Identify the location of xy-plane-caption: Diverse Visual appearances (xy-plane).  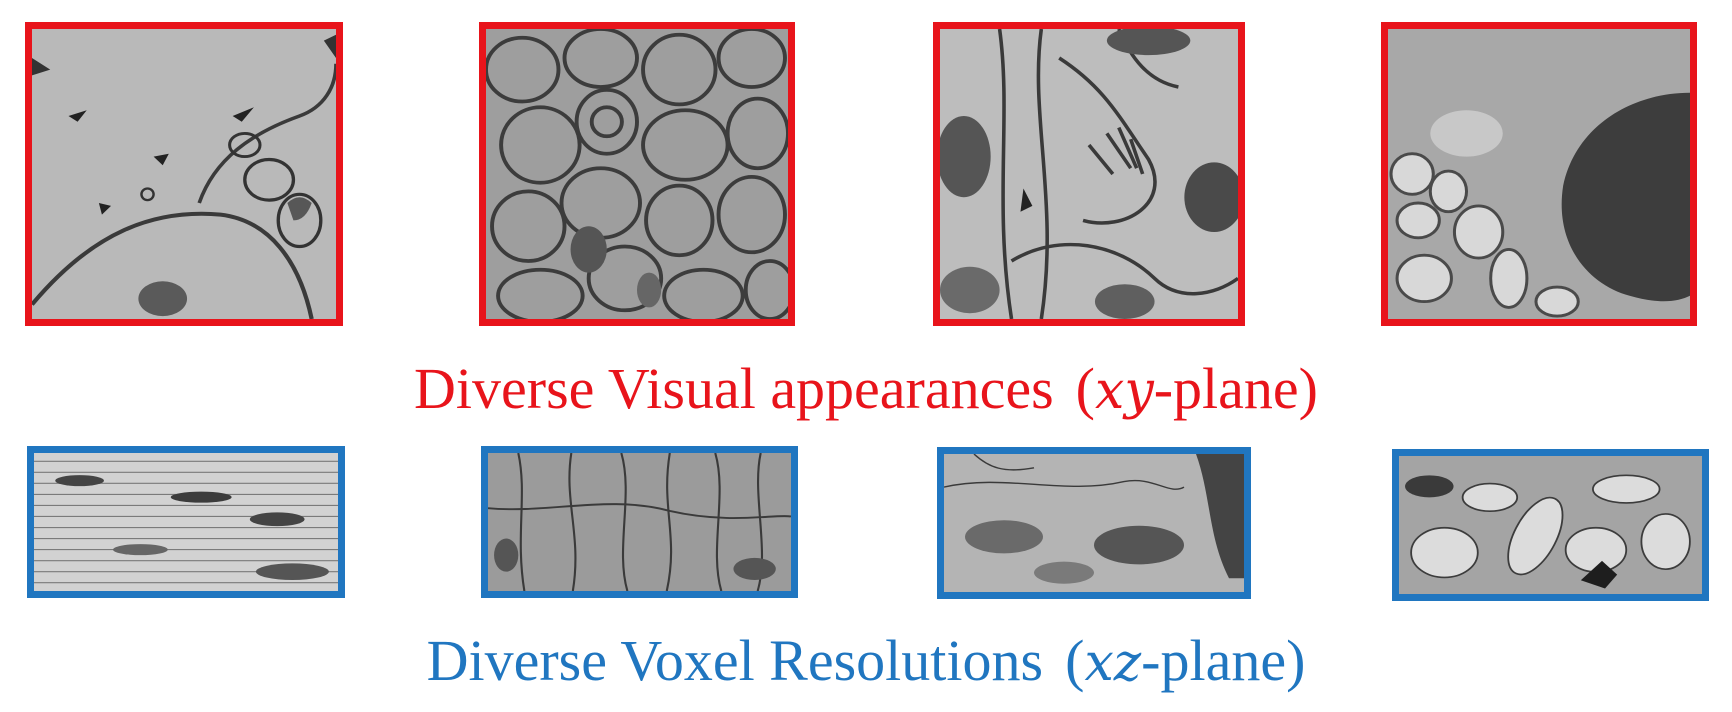
(866, 389).